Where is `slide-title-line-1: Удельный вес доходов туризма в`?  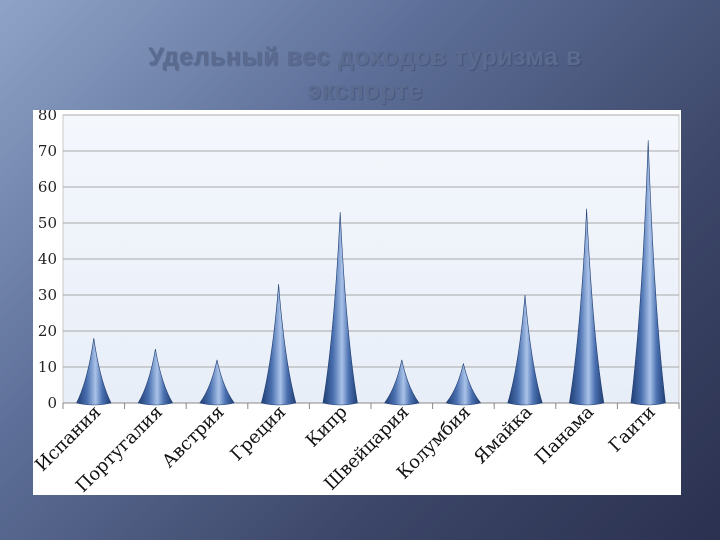
slide-title-line-1: Удельный вес доходов туризма в is located at coordinates (365, 57).